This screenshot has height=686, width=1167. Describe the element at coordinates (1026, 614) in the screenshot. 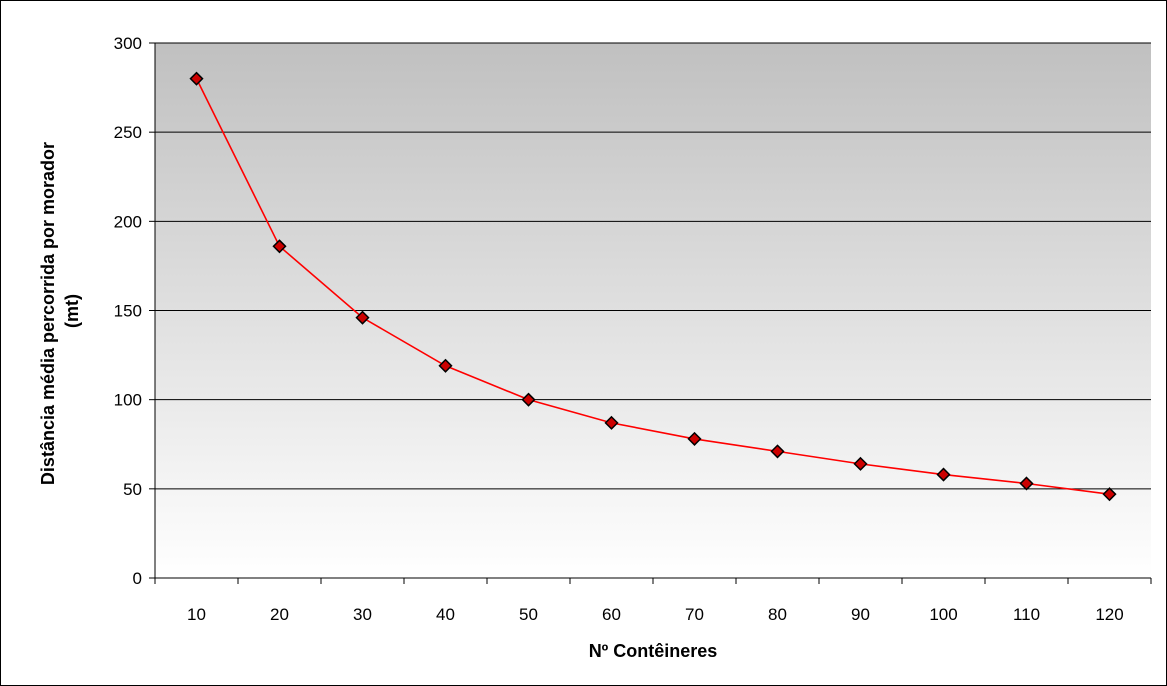

I see `x-tick-label-110: 110` at that location.